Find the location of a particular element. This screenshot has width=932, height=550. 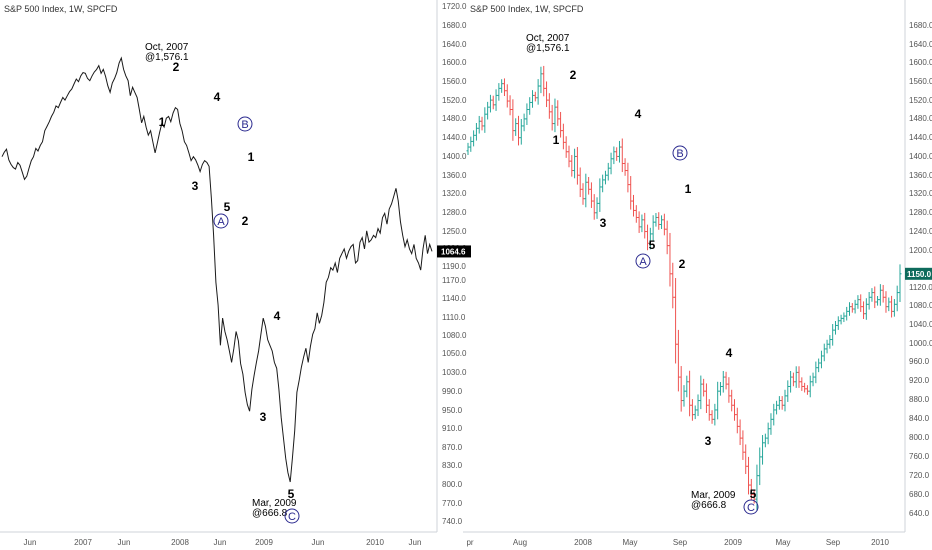

right-last-price-box is located at coordinates (918, 273).